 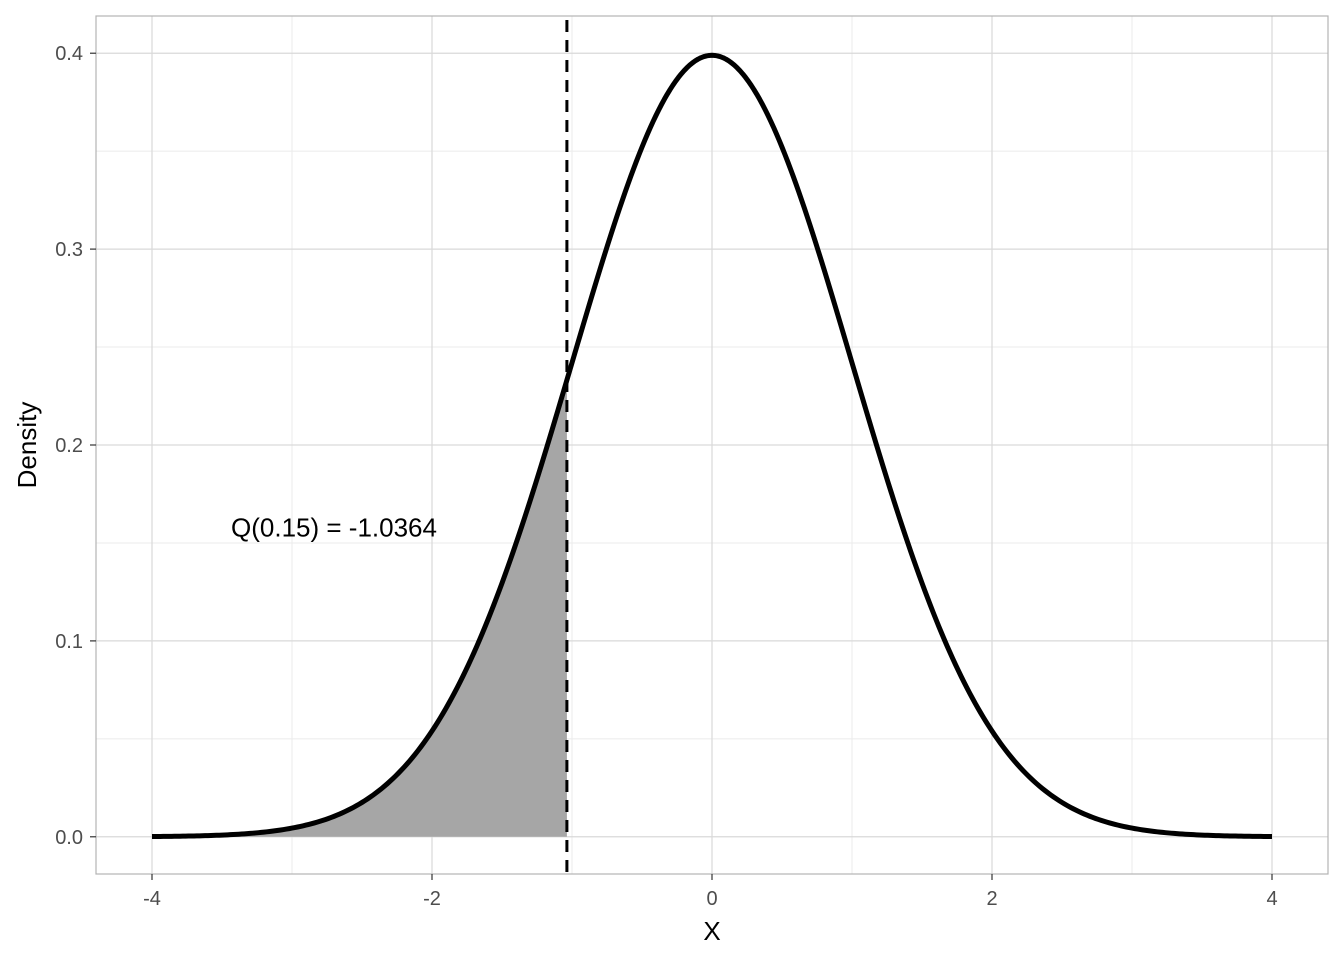 I want to click on quantile-annotation: Q(0.15) = -1.0364, so click(x=334, y=527).